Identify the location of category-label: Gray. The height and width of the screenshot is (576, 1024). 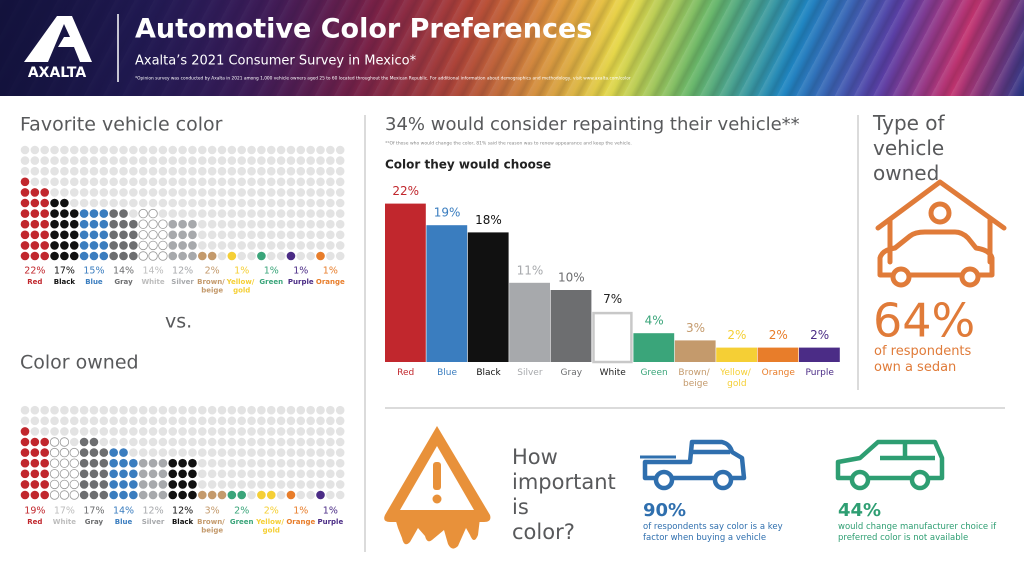
(123, 282).